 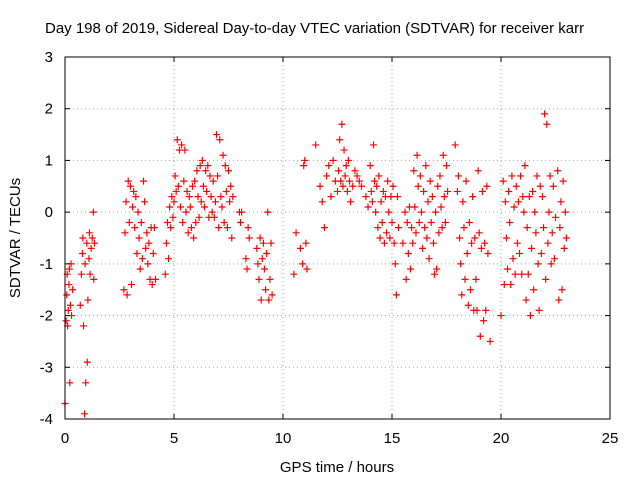 What do you see at coordinates (65, 438) in the screenshot?
I see `x-tick-label: 0` at bounding box center [65, 438].